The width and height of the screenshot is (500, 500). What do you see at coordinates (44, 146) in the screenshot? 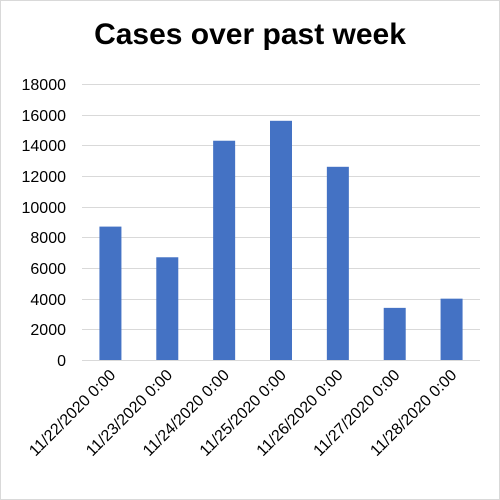
I see `y-tick-label: 14000` at bounding box center [44, 146].